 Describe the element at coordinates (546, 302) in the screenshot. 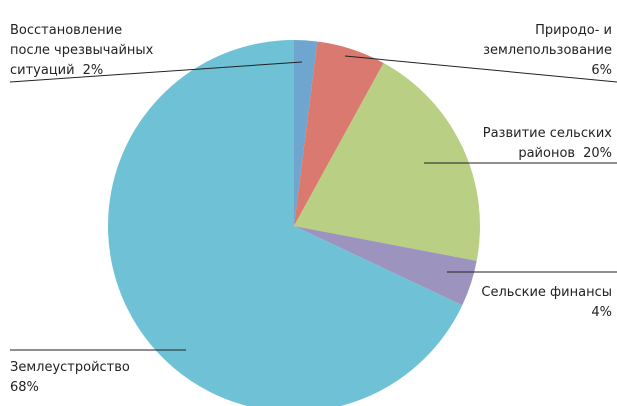

I see `slice-label: Сельские финансы 4%` at that location.